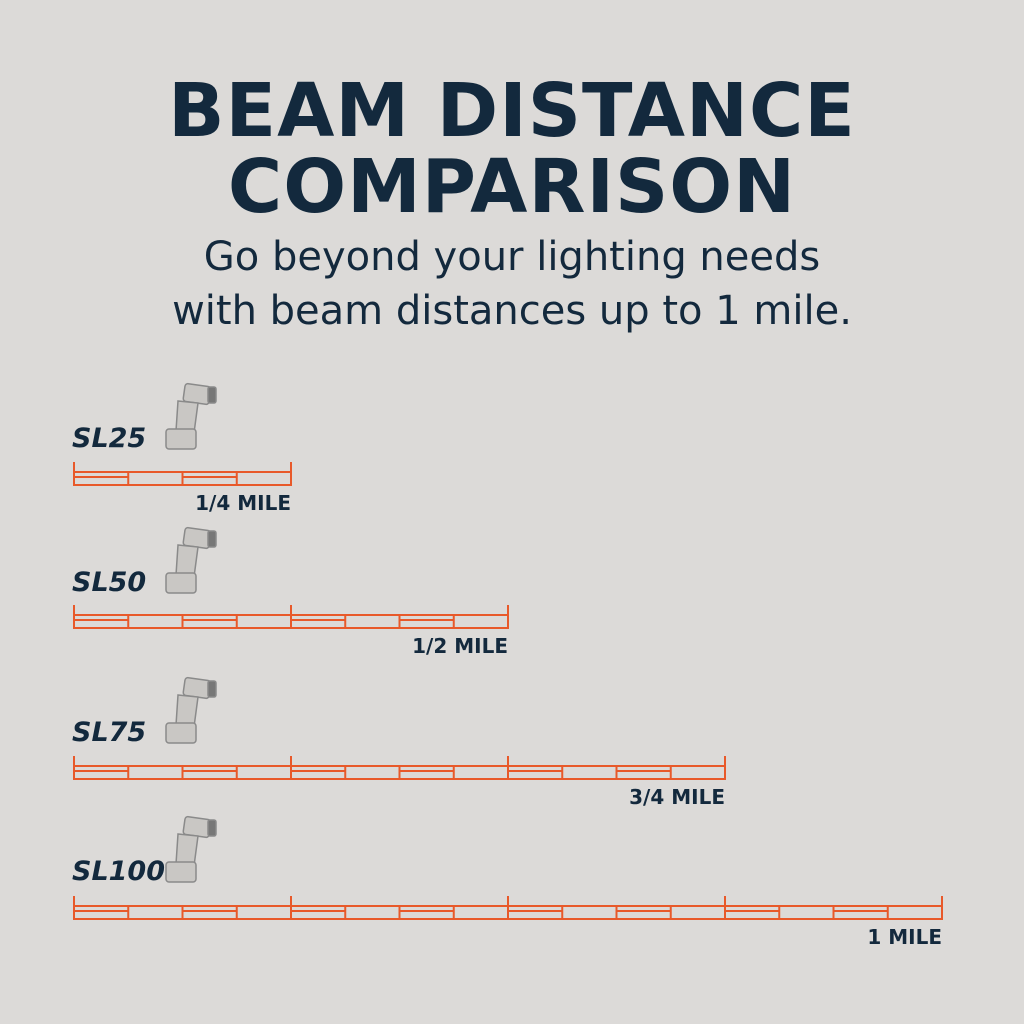 The height and width of the screenshot is (1024, 1024). What do you see at coordinates (512, 311) in the screenshot?
I see `chart-subtitle: with beam distances up to 1 mile.` at bounding box center [512, 311].